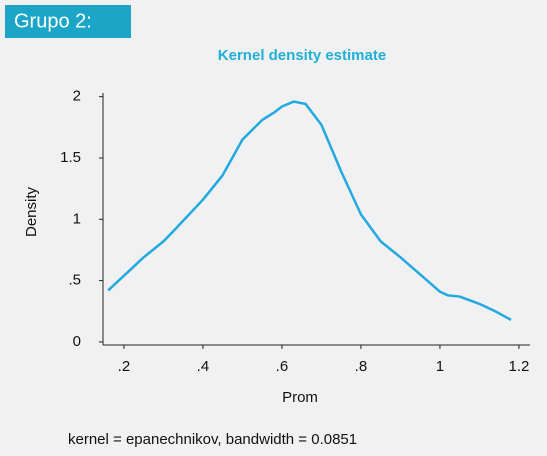 This screenshot has width=547, height=456. I want to click on y-tick-label: 1, so click(77, 218).